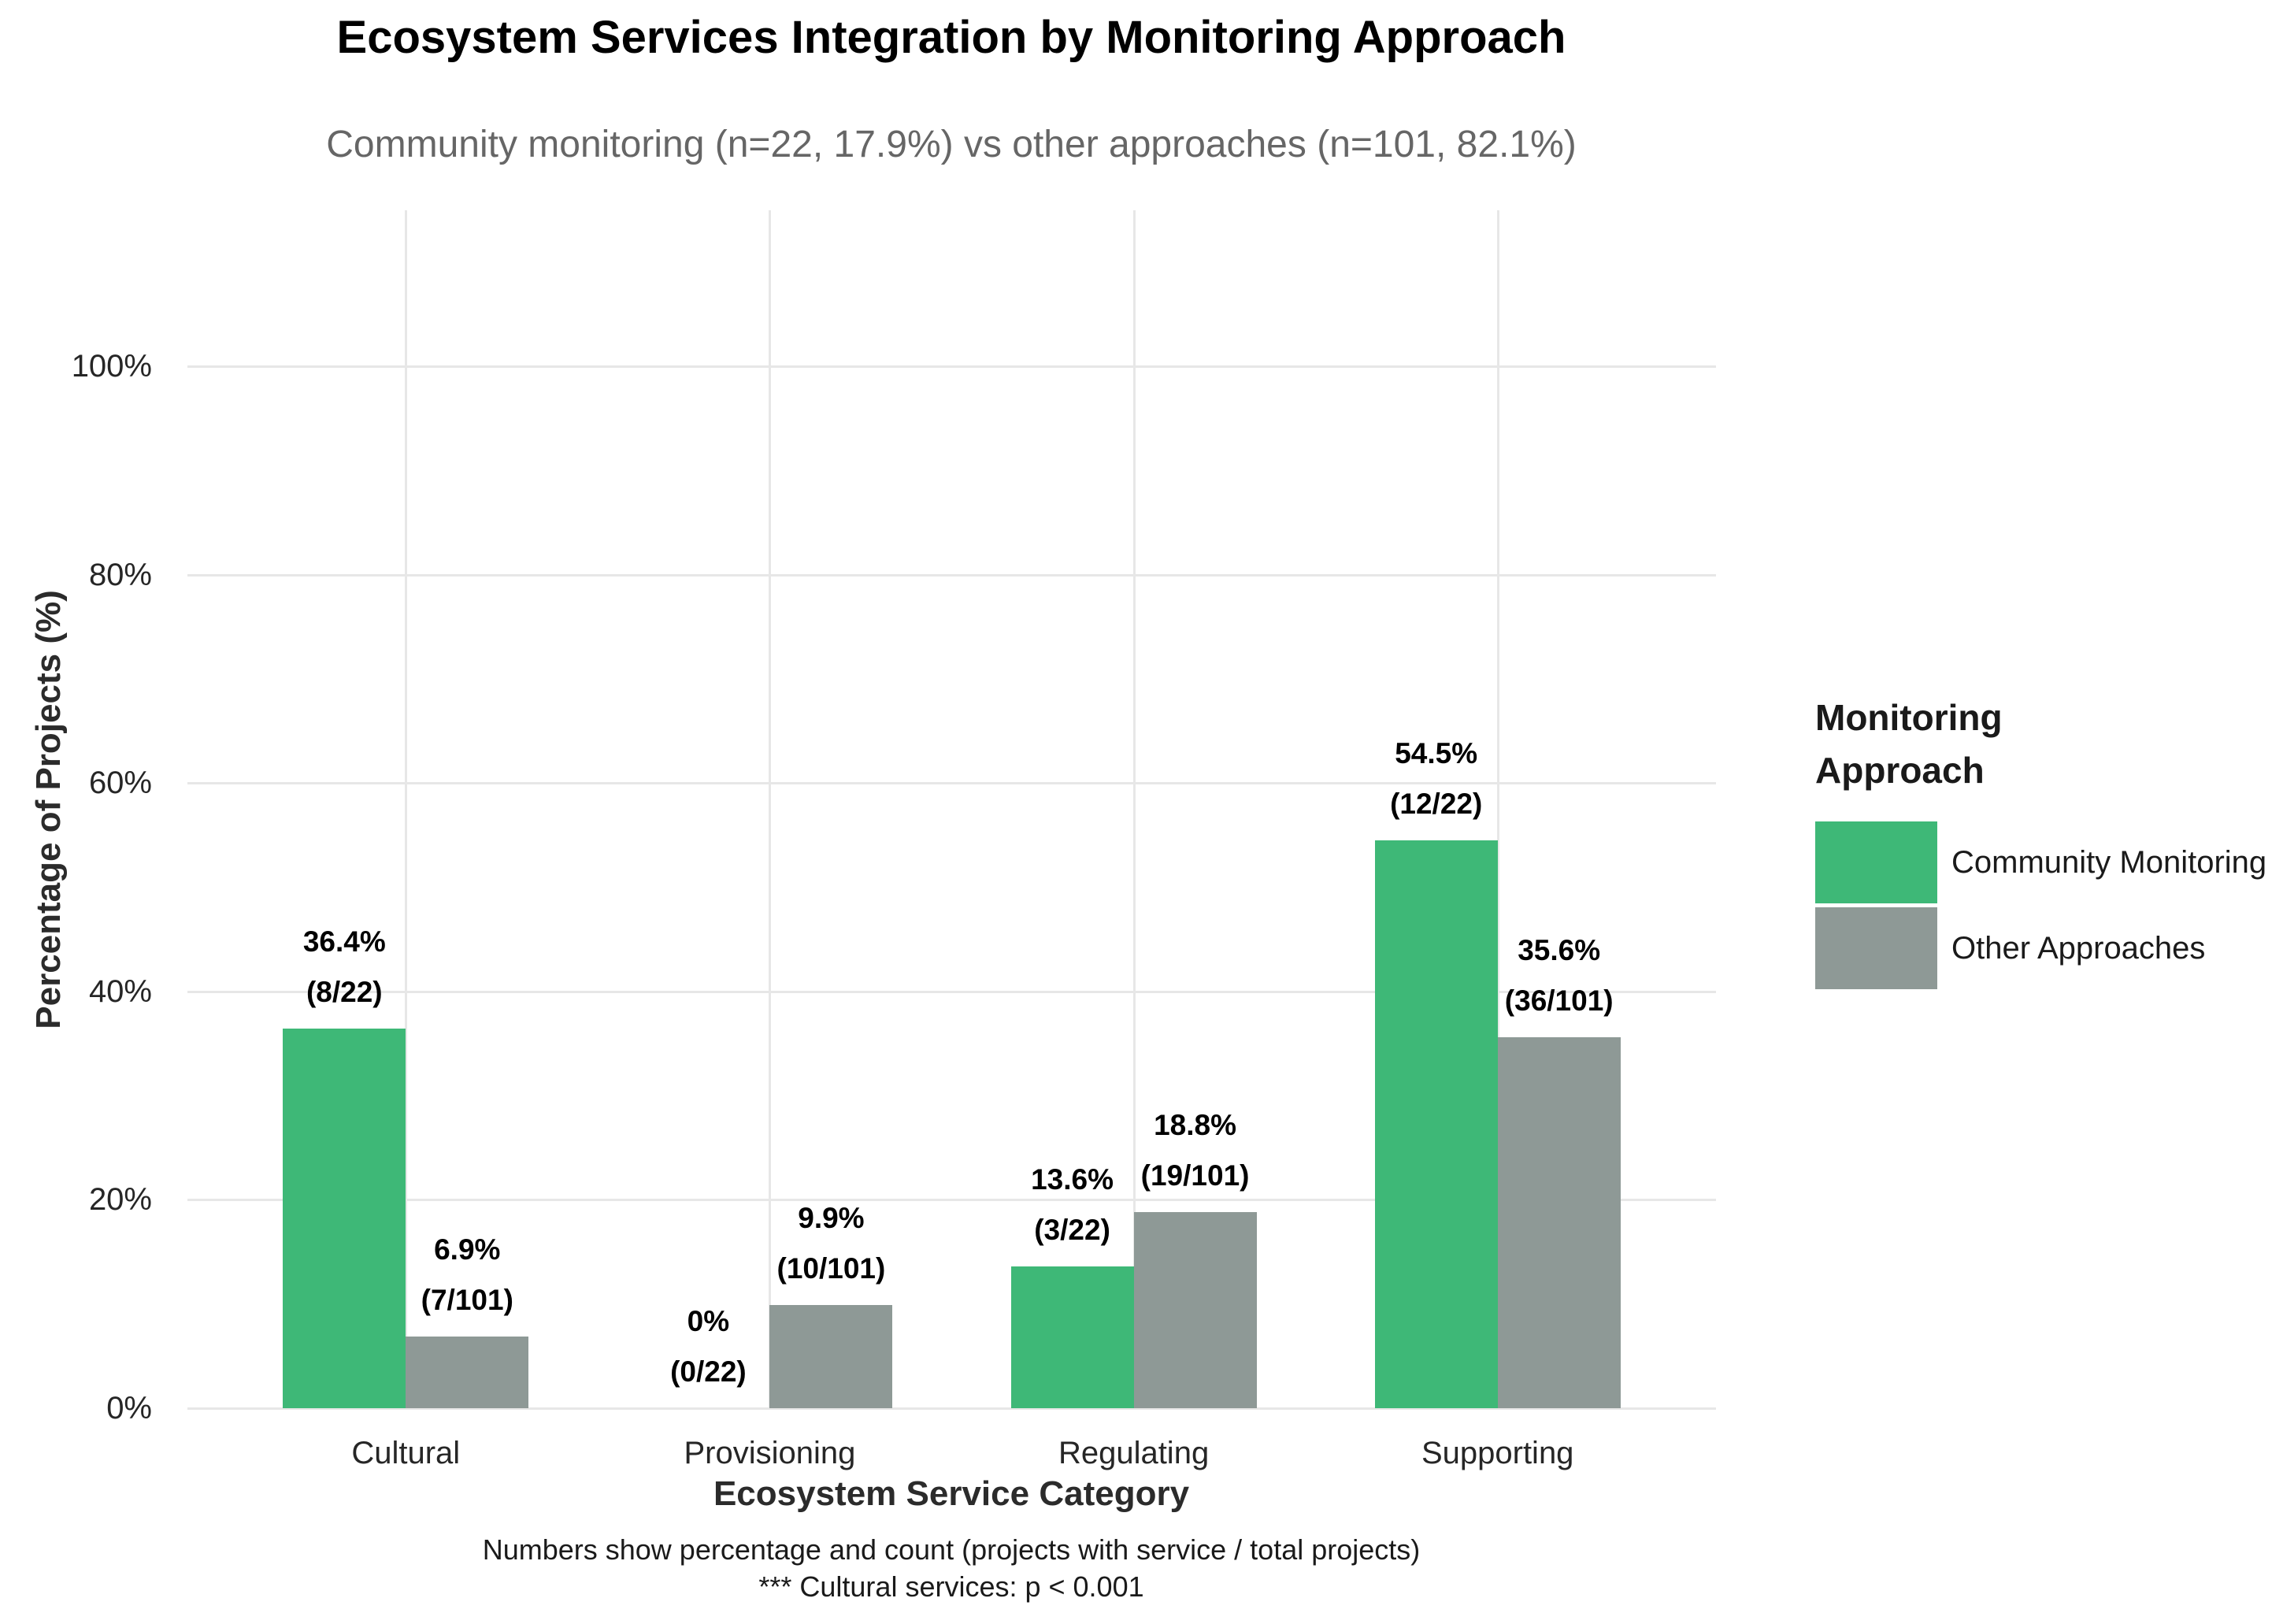  Describe the element at coordinates (1559, 950) in the screenshot. I see `bar-label-percent: 35.6%` at that location.